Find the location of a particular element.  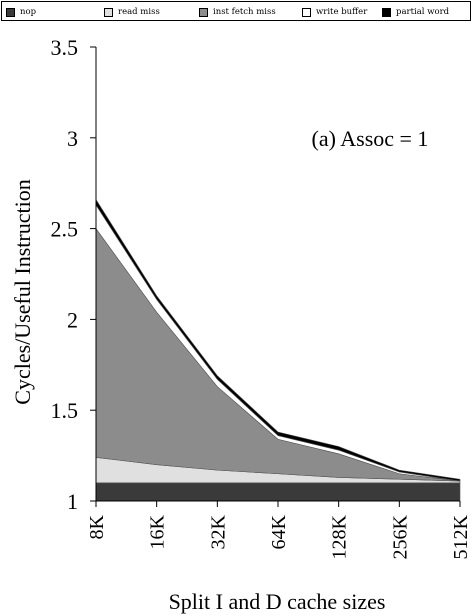

legend-item: write buffer is located at coordinates (334, 12).